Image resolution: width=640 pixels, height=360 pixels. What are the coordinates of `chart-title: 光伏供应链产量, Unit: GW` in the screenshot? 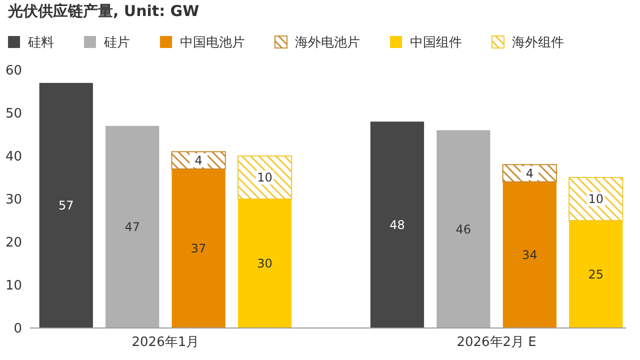 It's located at (103, 11).